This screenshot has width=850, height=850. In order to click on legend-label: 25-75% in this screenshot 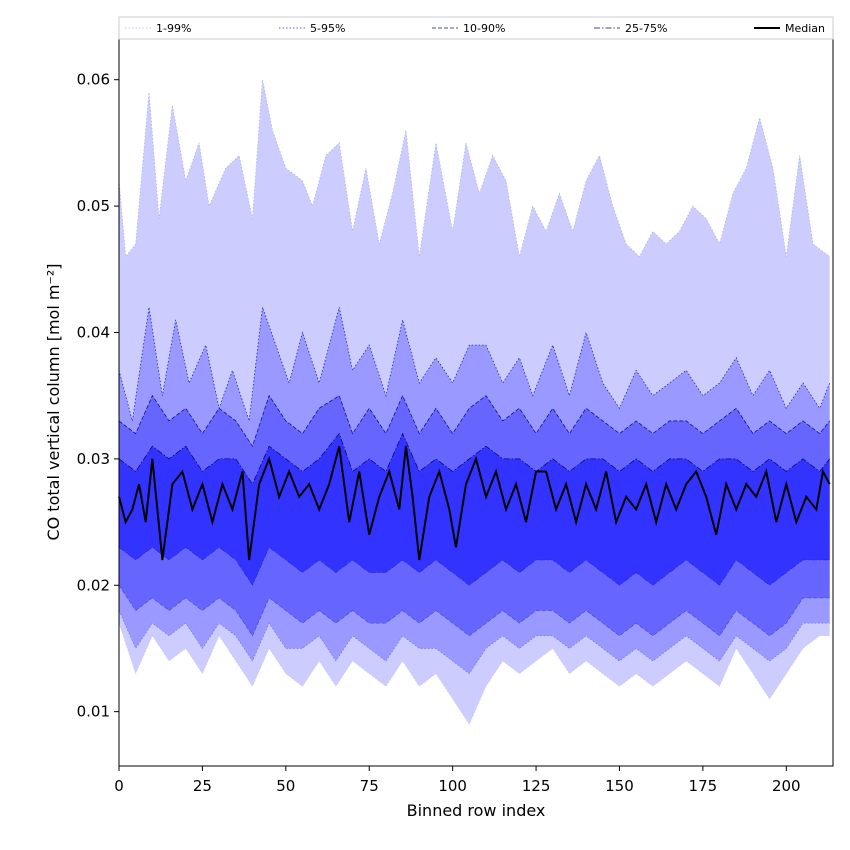, I will do `click(646, 28)`.